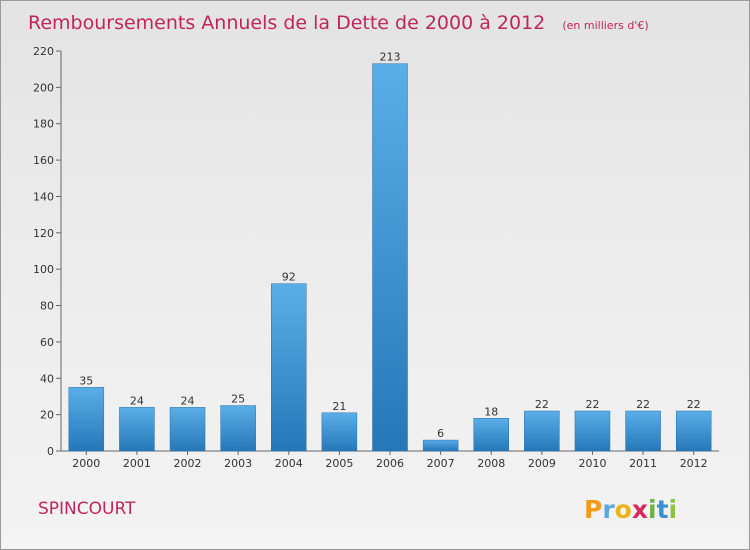  Describe the element at coordinates (43, 269) in the screenshot. I see `y-tick-label: 100` at that location.